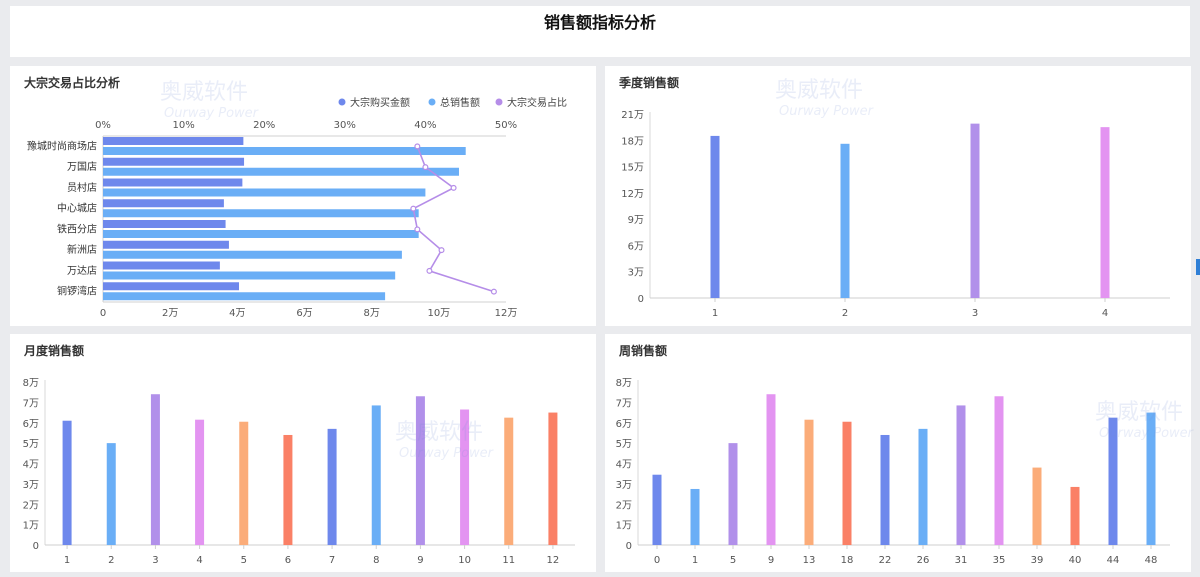 The width and height of the screenshot is (1200, 577). Describe the element at coordinates (632, 115) in the screenshot. I see `y-tick-label: 21万` at that location.